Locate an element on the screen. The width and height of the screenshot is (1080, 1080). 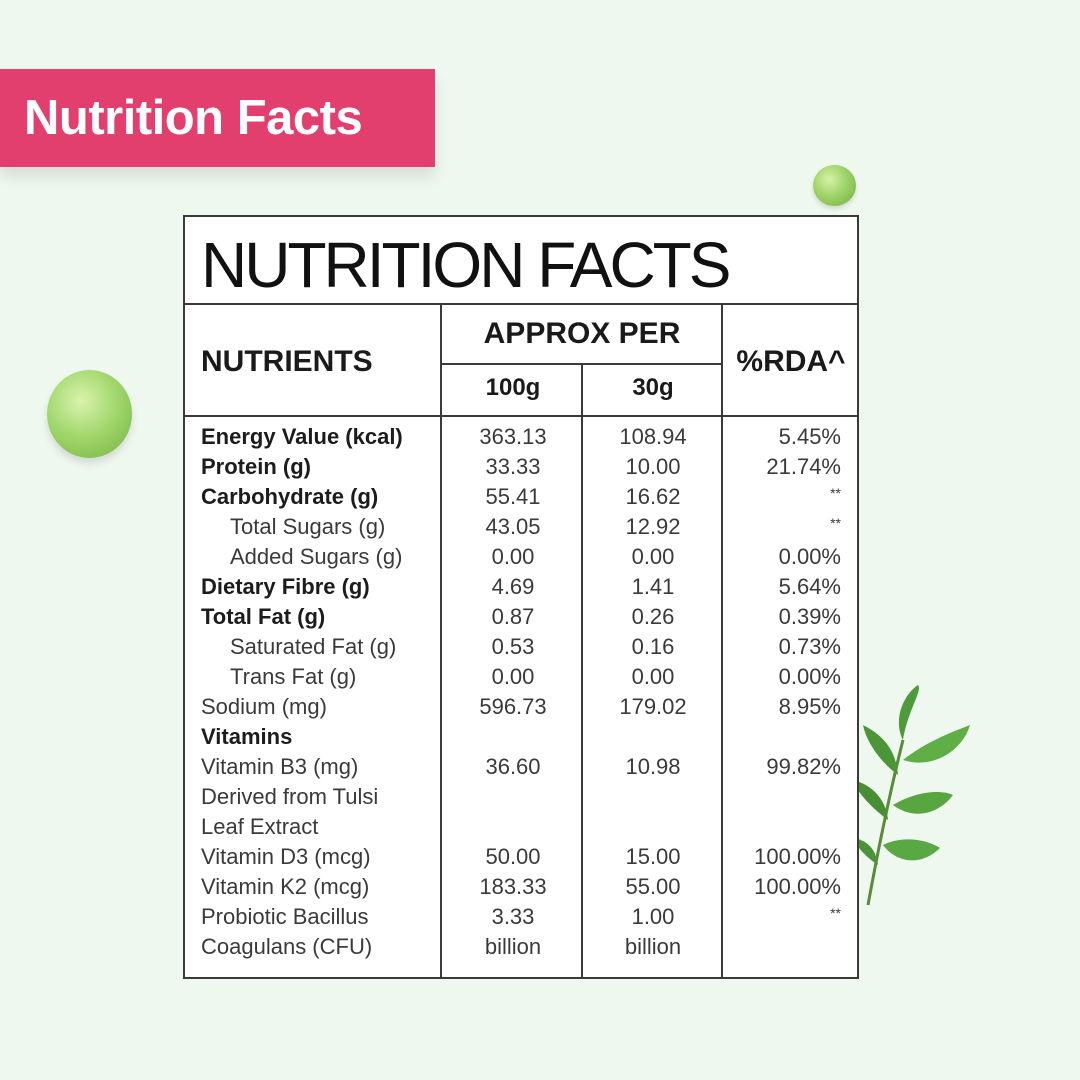
value-100g: 55.41 is located at coordinates (513, 496).